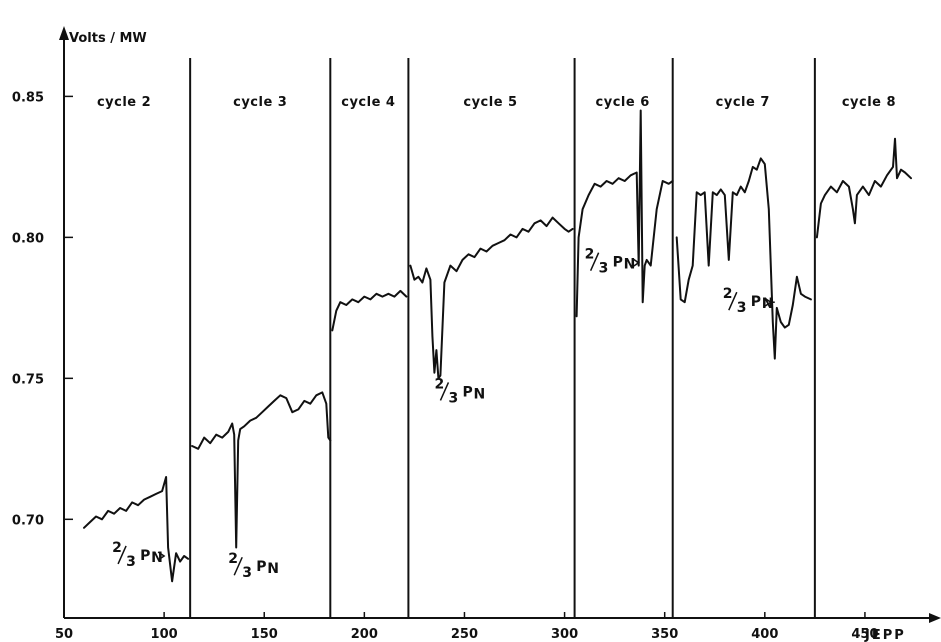 Image resolution: width=941 pixels, height=642 pixels. What do you see at coordinates (364, 634) in the screenshot?
I see `x-tick-label: 200` at bounding box center [364, 634].